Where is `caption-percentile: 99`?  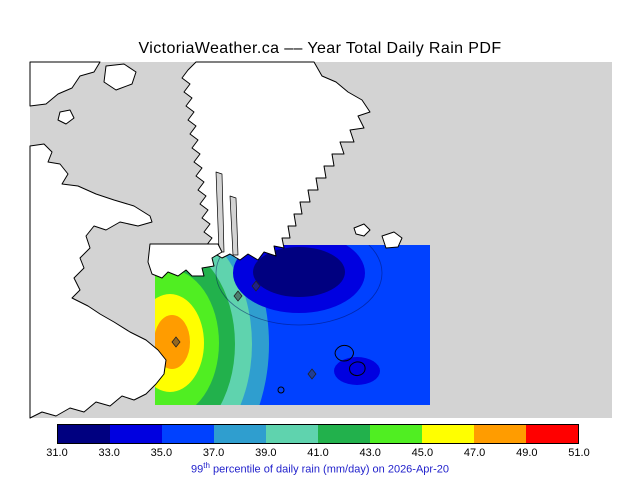
caption-percentile: 99 is located at coordinates (197, 469).